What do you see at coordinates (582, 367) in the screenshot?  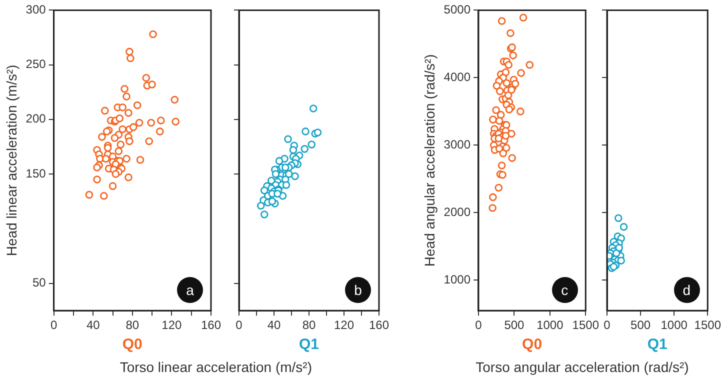 I see `x-axis-title: Torso angular acceleration (rad/s²)` at bounding box center [582, 367].